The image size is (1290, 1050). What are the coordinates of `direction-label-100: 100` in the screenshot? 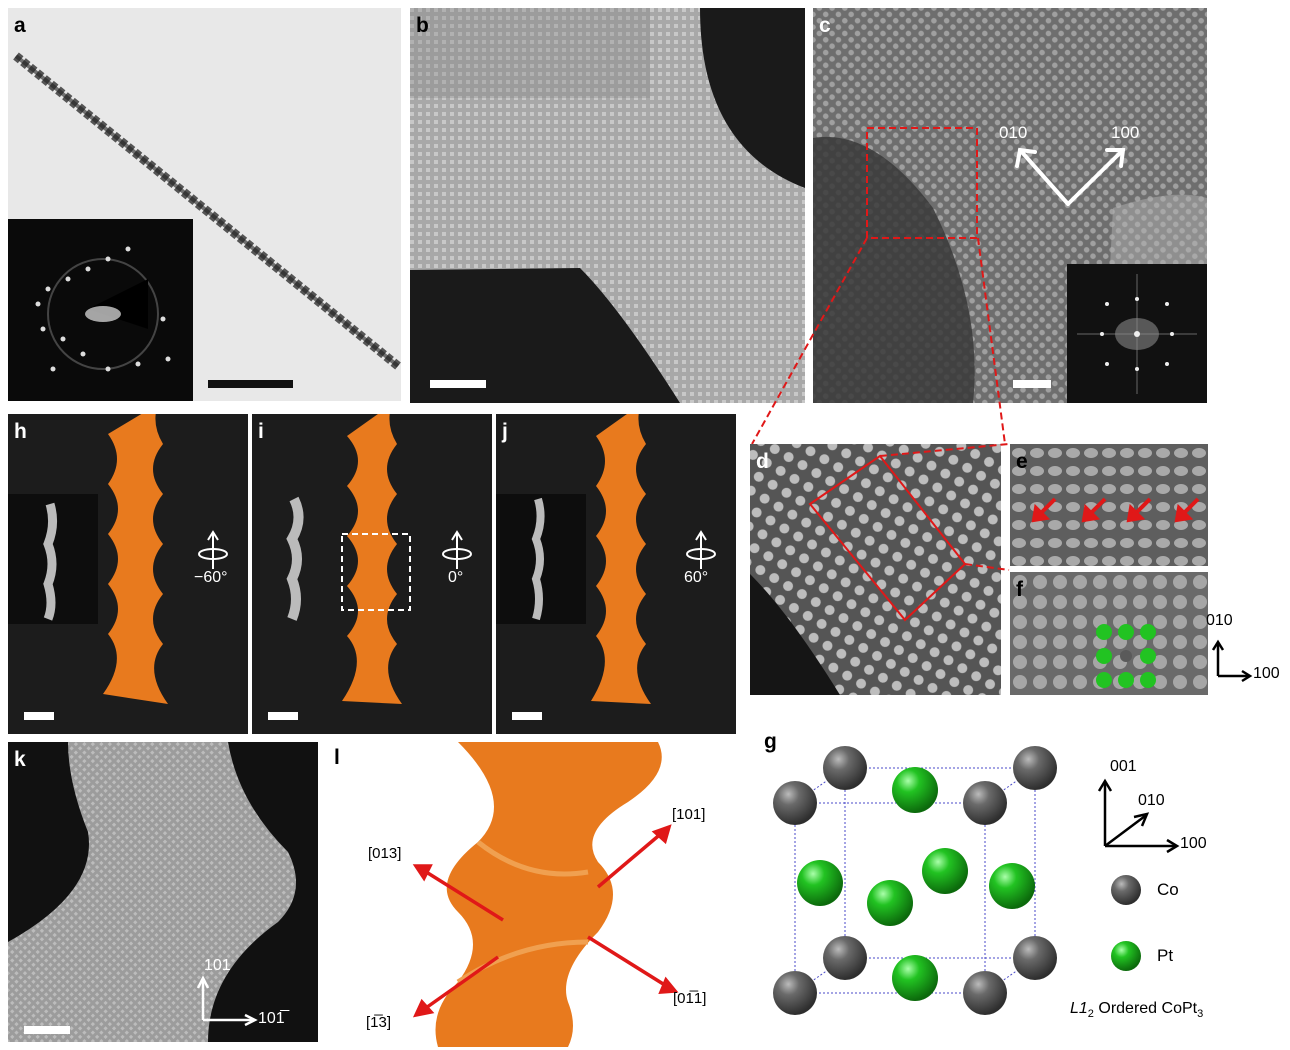 It's located at (1125, 132).